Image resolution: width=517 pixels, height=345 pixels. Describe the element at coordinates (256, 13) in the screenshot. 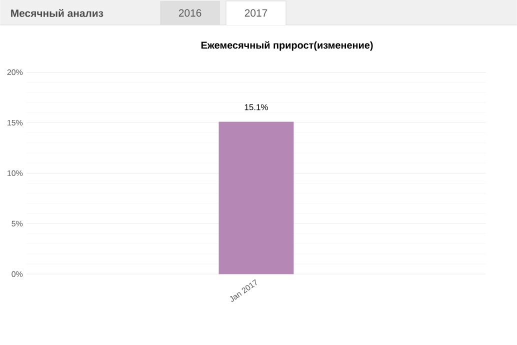

I see `text: 2017` at that location.